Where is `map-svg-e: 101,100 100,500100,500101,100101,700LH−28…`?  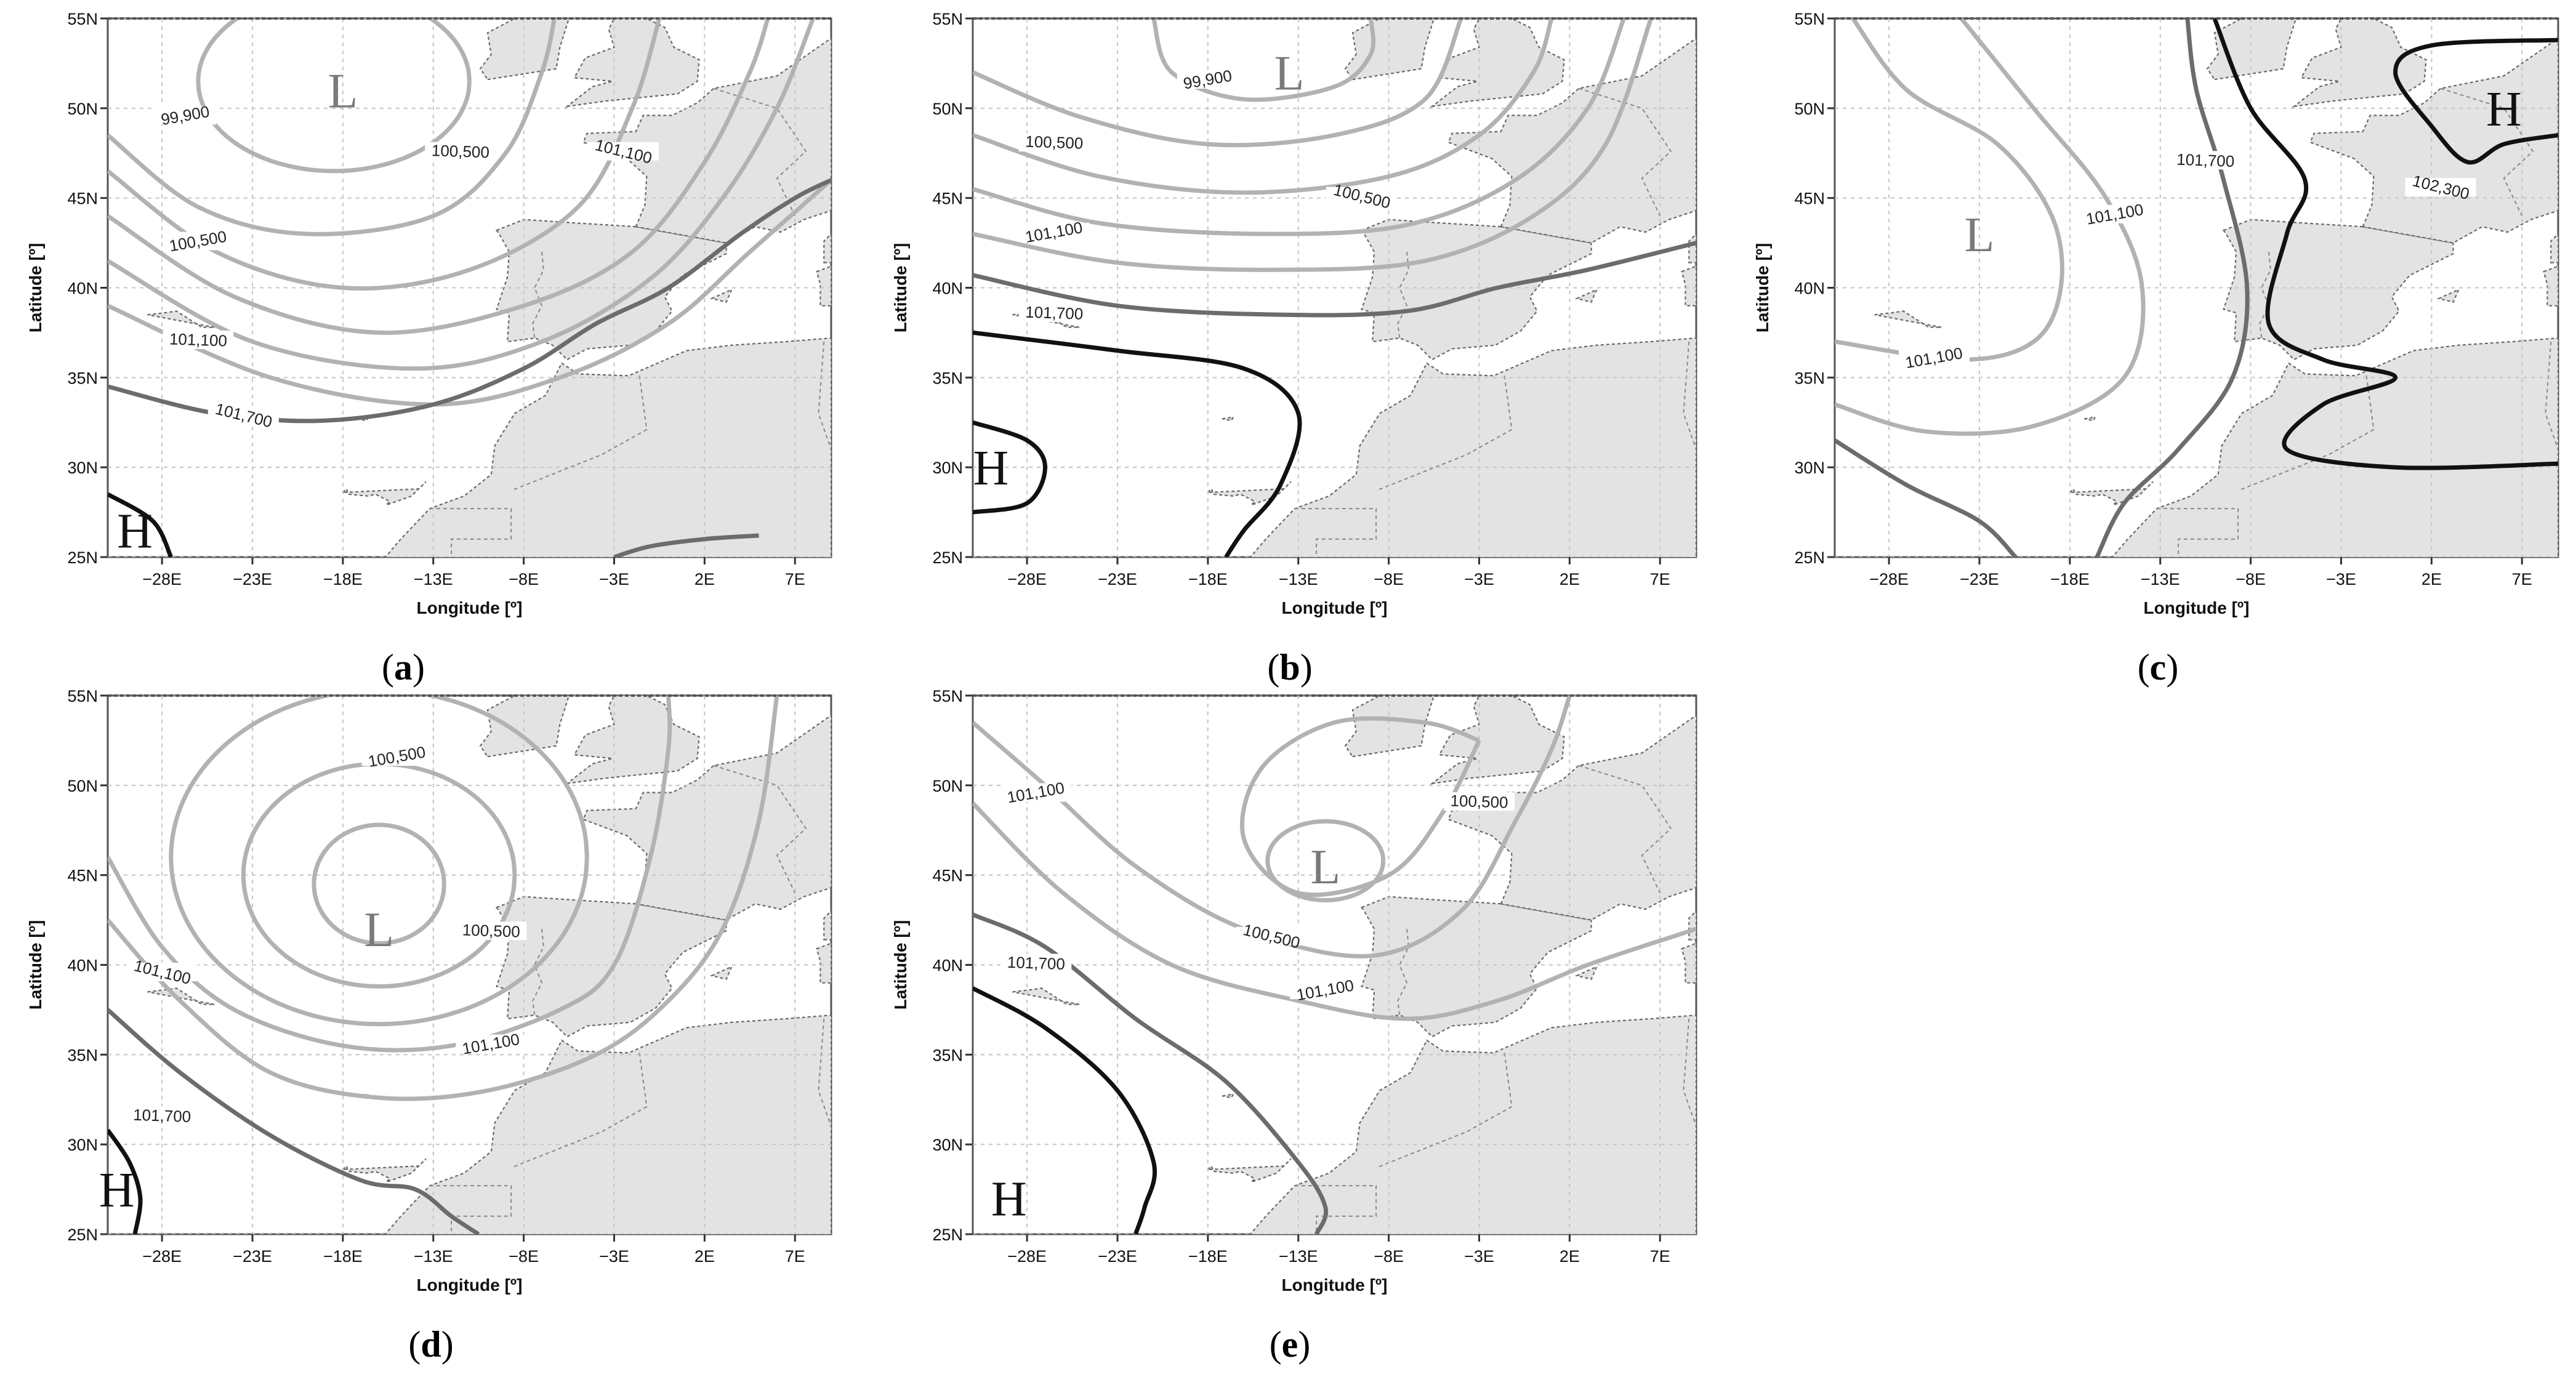
map-svg-e: 101,100 100,500100,500101,100101,700LH−28… is located at coordinates (1294, 991).